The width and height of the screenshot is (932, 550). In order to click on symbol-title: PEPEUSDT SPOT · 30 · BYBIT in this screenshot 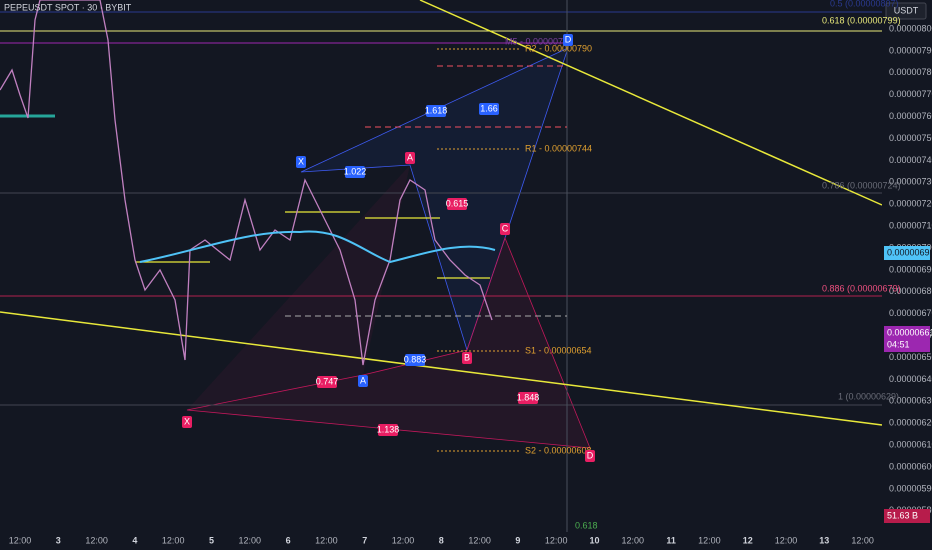, I will do `click(68, 7)`.